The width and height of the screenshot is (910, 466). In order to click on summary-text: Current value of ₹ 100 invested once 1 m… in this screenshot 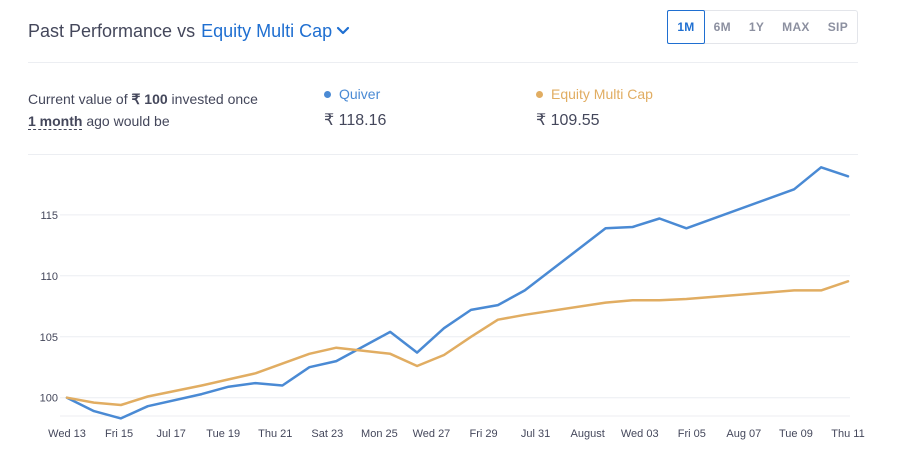, I will do `click(143, 110)`.